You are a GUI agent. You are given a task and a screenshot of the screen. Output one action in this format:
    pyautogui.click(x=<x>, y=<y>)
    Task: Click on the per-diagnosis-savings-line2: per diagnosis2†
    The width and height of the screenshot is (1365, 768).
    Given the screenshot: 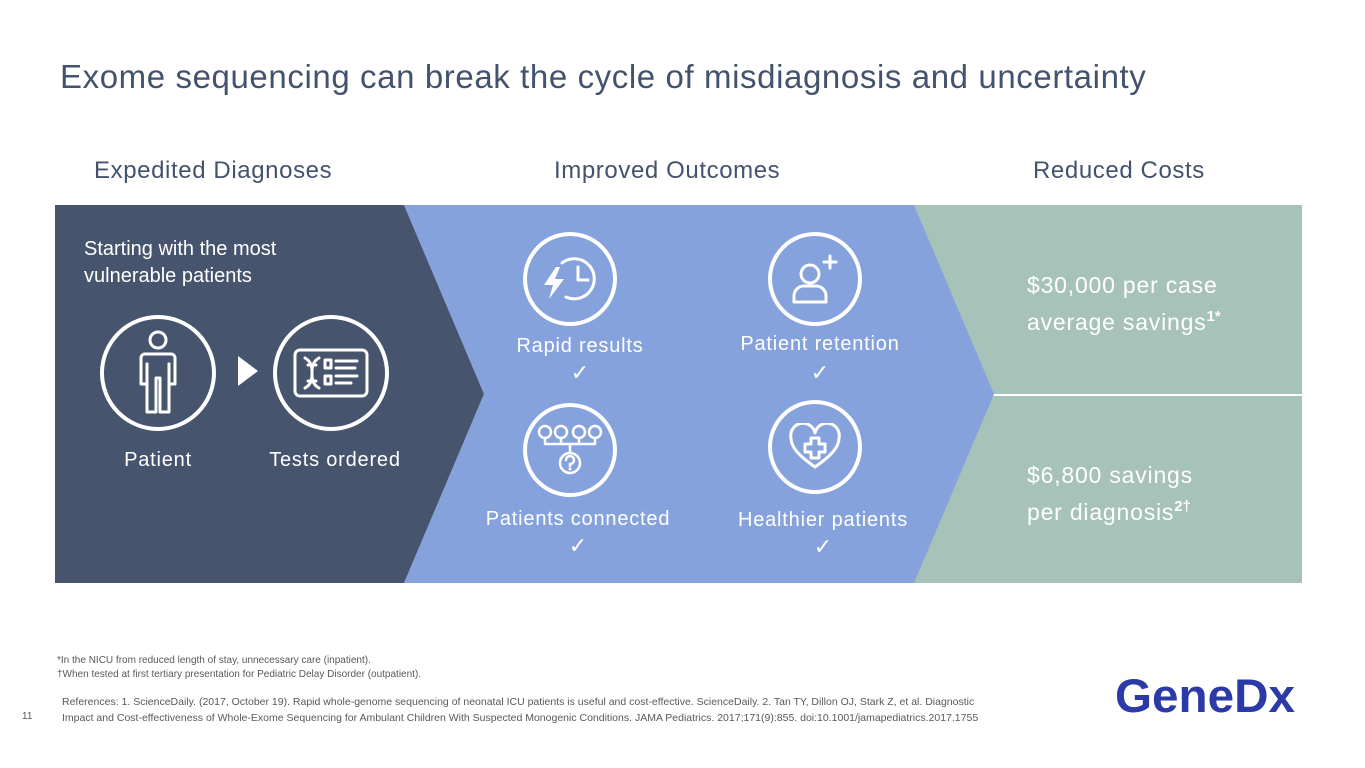 What is the action you would take?
    pyautogui.click(x=1110, y=509)
    